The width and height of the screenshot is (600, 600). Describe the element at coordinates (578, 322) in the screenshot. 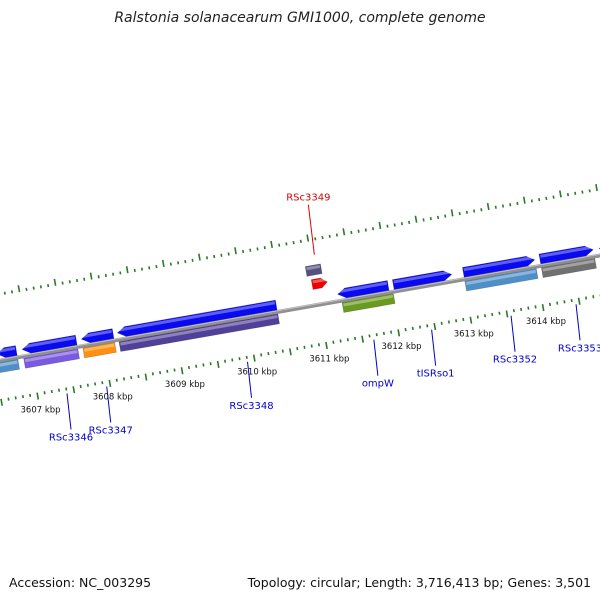

I see `label-leader-line` at that location.